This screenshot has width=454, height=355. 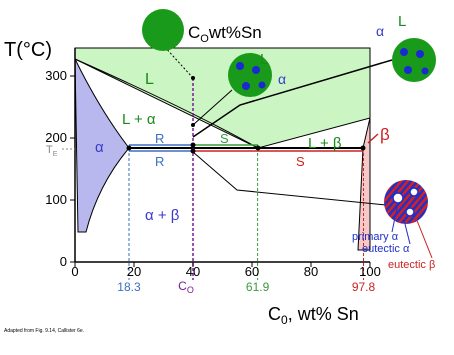 What do you see at coordinates (149, 79) in the screenshot?
I see `region-label: L` at bounding box center [149, 79].